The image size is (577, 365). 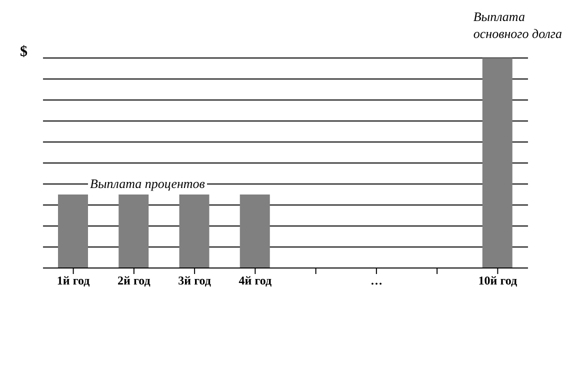 What do you see at coordinates (517, 25) in the screenshot?
I see `text: Выплата основного долга` at bounding box center [517, 25].